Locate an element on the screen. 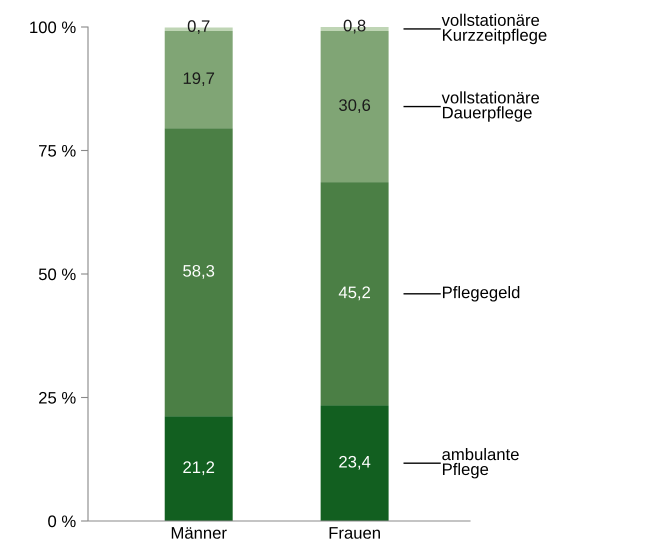 Image resolution: width=651 pixels, height=553 pixels. data-label: 19,7 is located at coordinates (199, 79).